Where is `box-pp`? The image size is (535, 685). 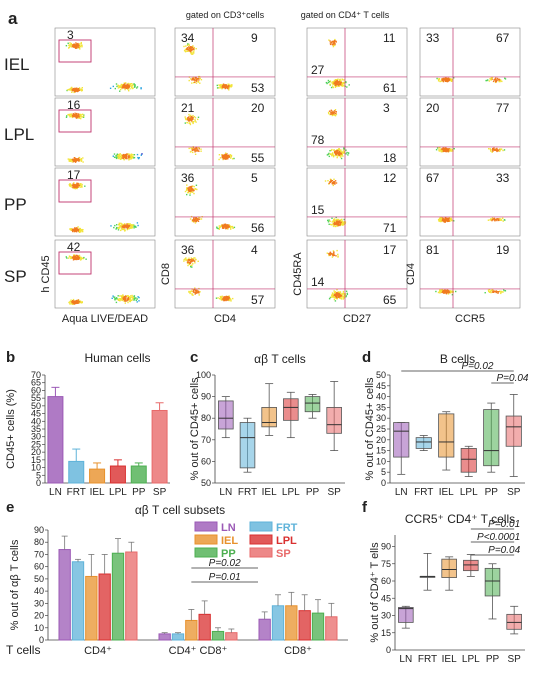
box-pp is located at coordinates (312, 404).